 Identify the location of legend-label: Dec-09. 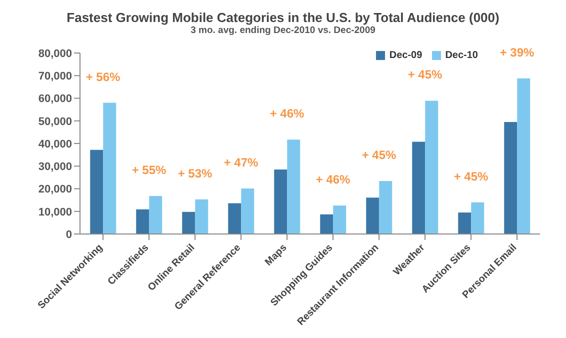
(405, 55).